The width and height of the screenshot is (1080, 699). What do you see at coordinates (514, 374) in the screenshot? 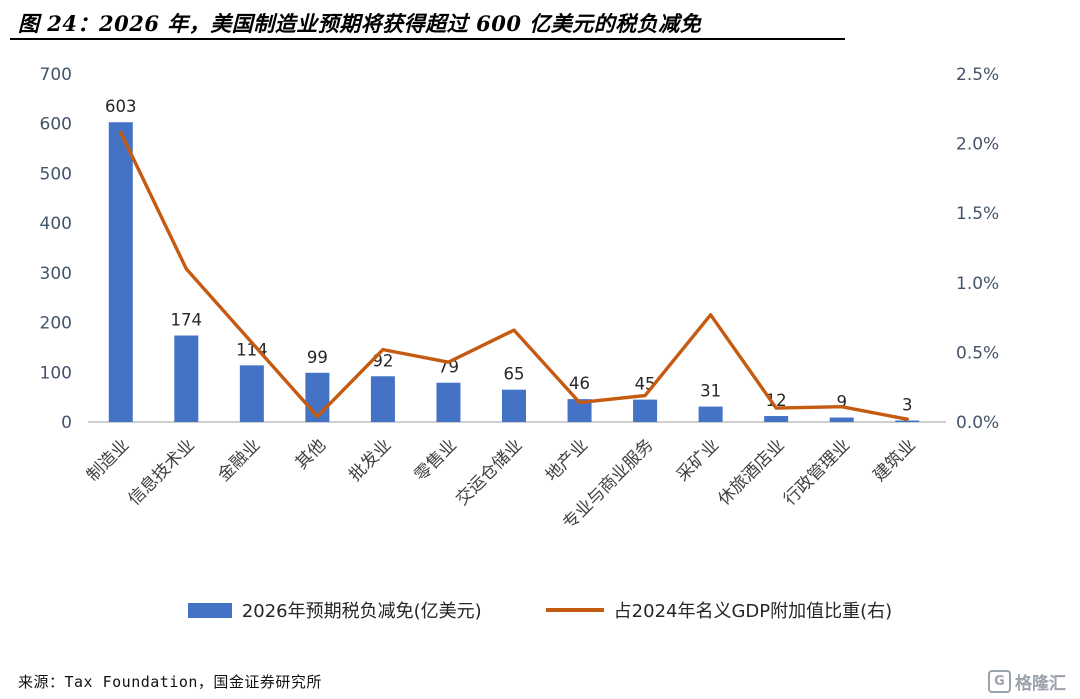
I see `bar-value-label: 65` at bounding box center [514, 374].